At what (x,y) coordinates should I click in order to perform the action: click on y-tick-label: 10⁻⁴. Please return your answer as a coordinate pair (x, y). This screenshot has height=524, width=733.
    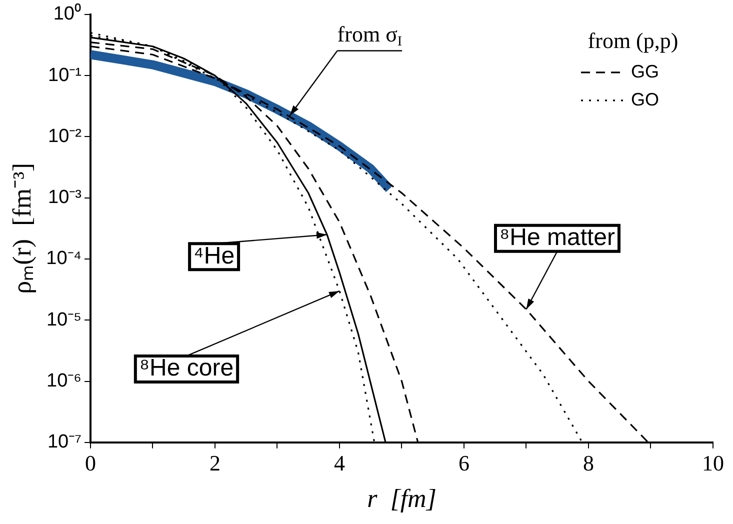
    Looking at the image, I should click on (64, 259).